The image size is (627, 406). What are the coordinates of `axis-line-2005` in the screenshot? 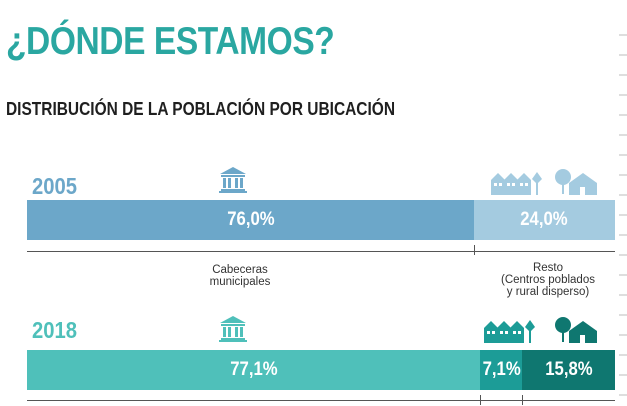 It's located at (321, 251).